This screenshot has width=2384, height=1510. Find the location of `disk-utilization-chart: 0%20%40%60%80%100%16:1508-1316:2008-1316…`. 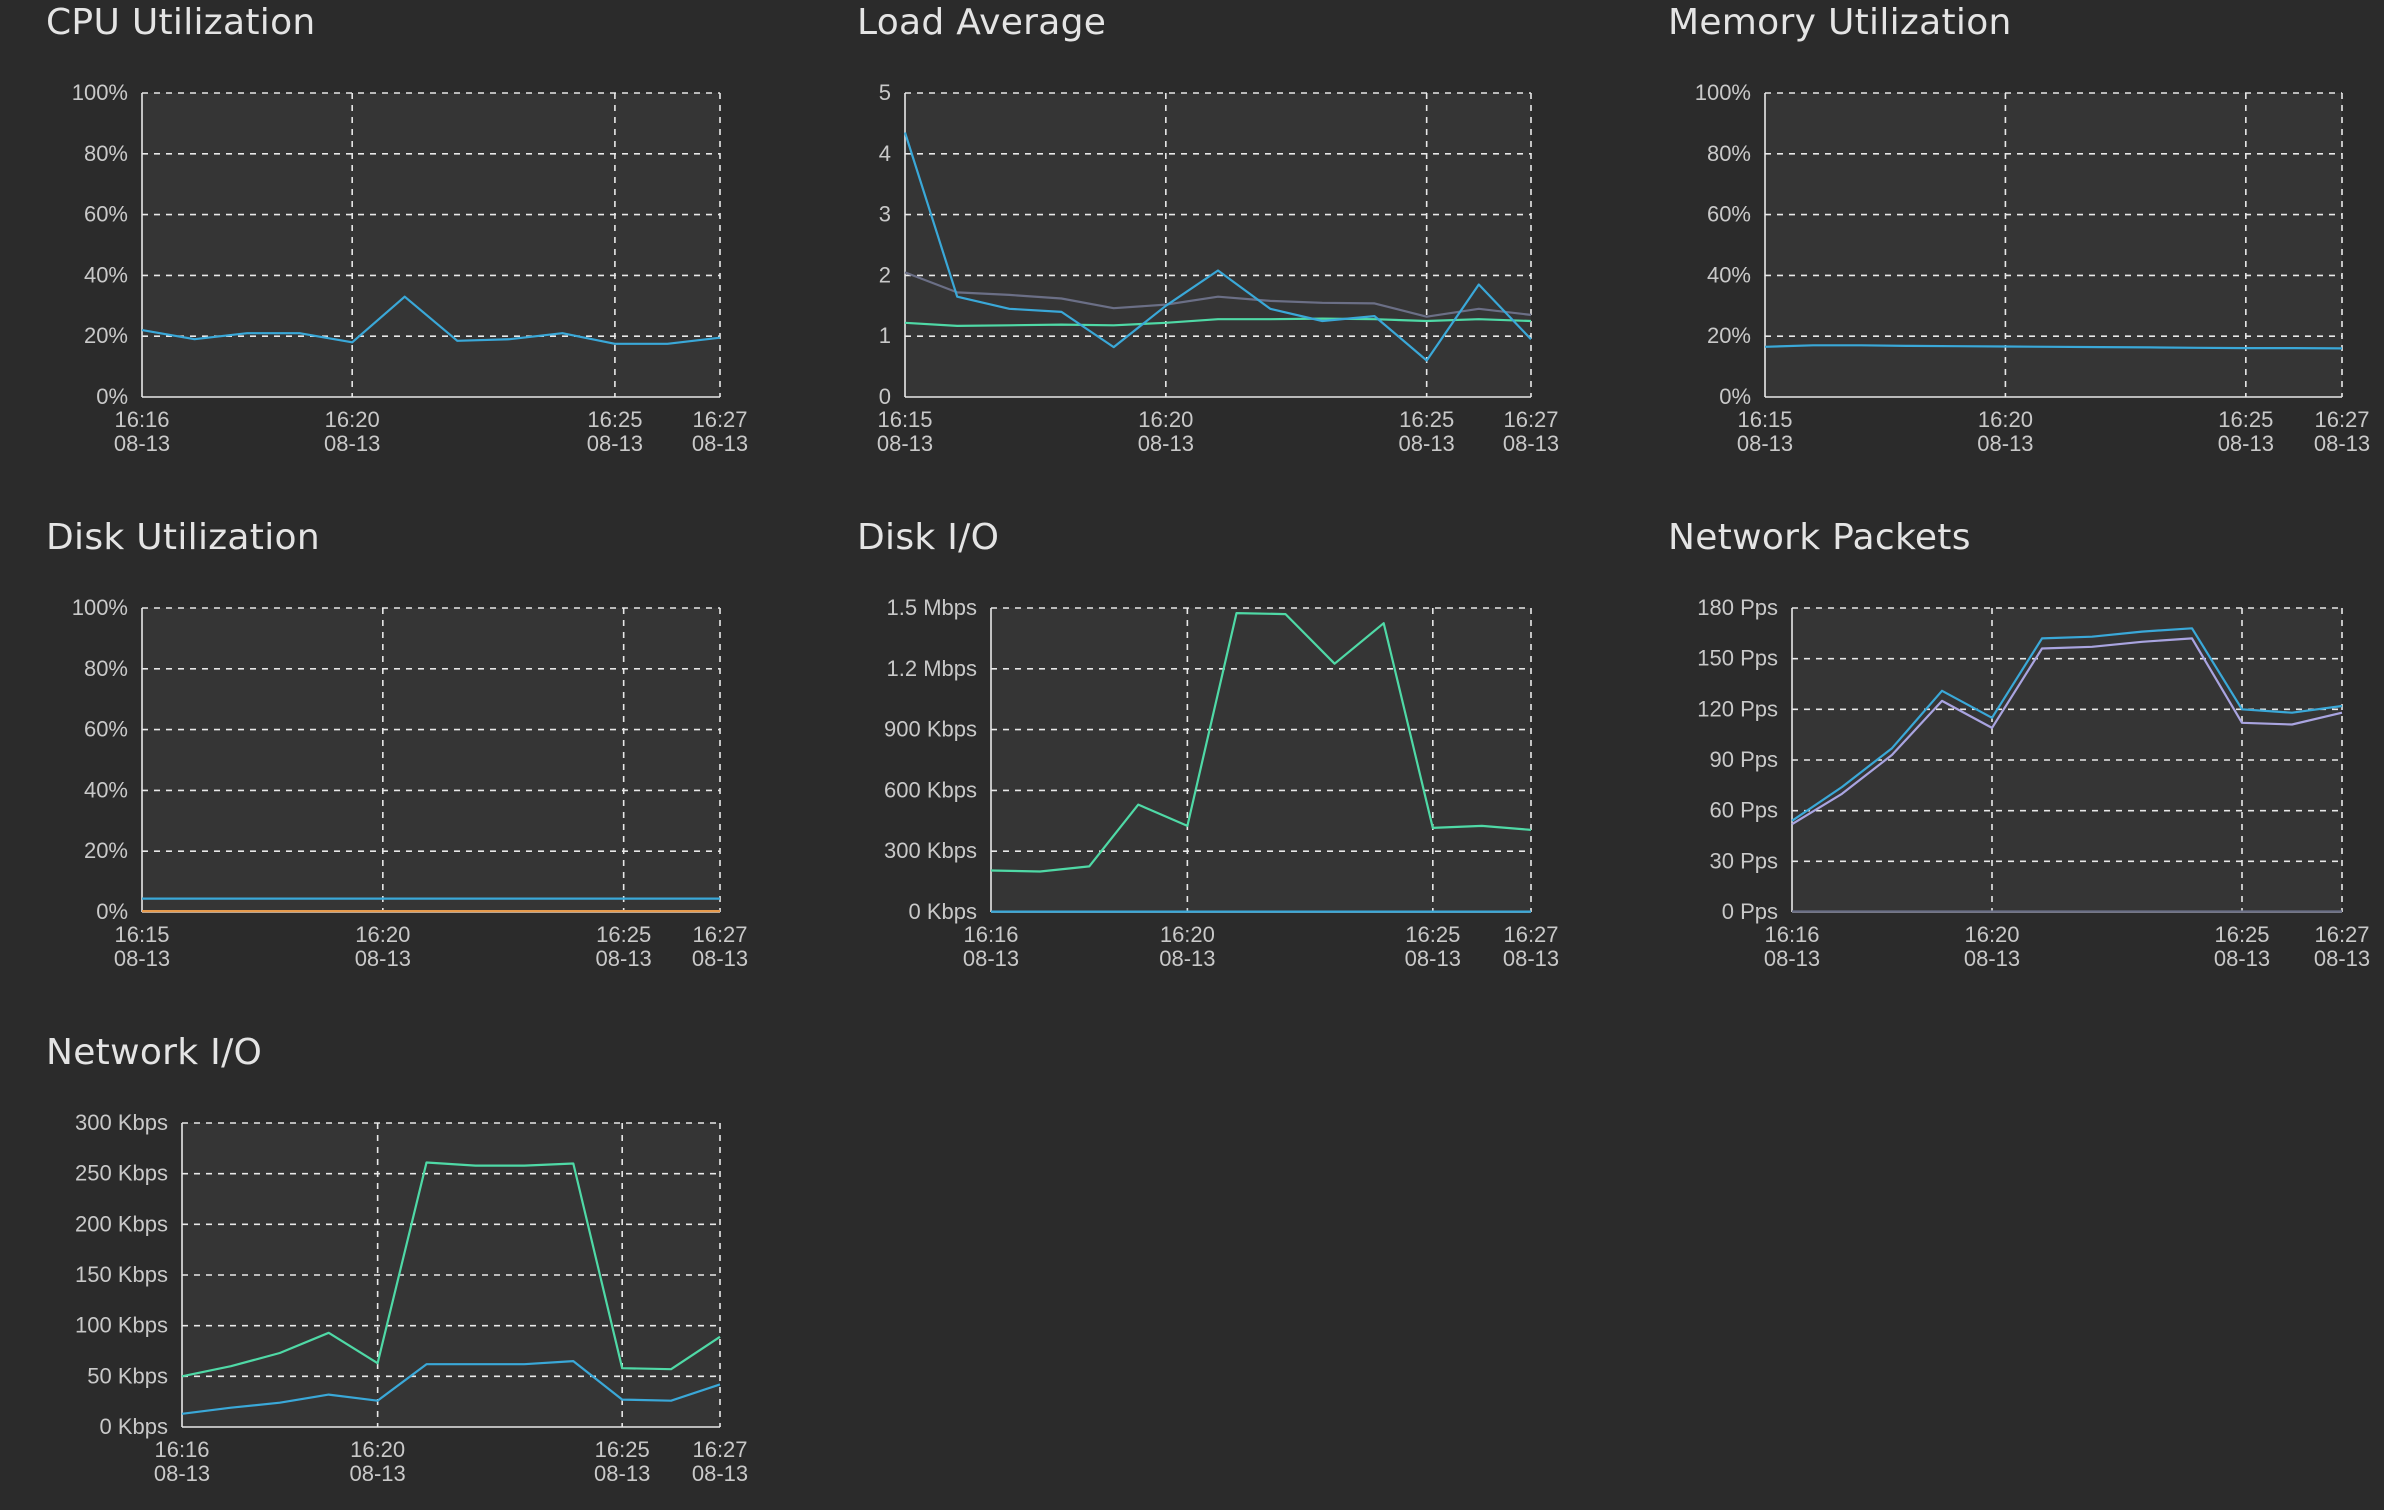

disk-utilization-chart: 0%20%40%60%80%100%16:1508-1316:2008-1316… is located at coordinates (400, 765).